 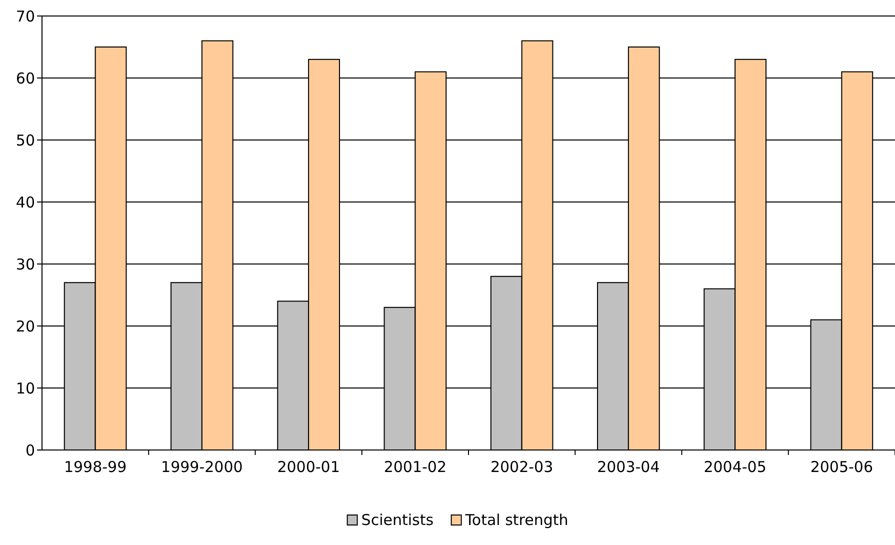 I want to click on x-tick-label: 1999-2000, so click(x=202, y=467).